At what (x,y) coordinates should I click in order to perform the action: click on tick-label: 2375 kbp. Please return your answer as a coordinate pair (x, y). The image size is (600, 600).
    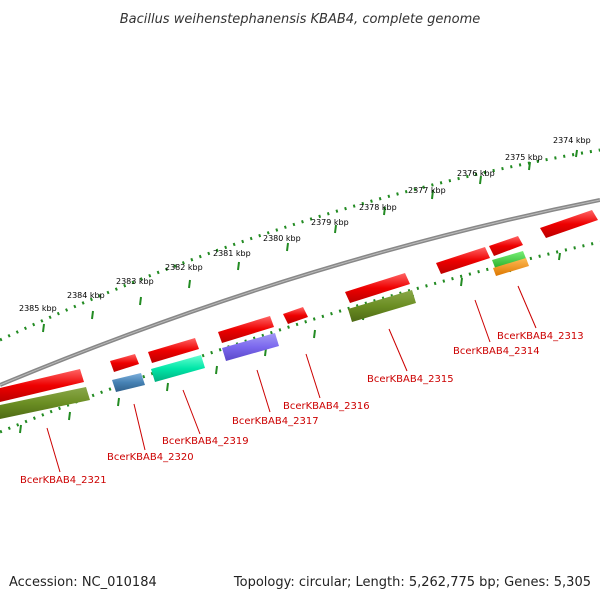
    Looking at the image, I should click on (524, 157).